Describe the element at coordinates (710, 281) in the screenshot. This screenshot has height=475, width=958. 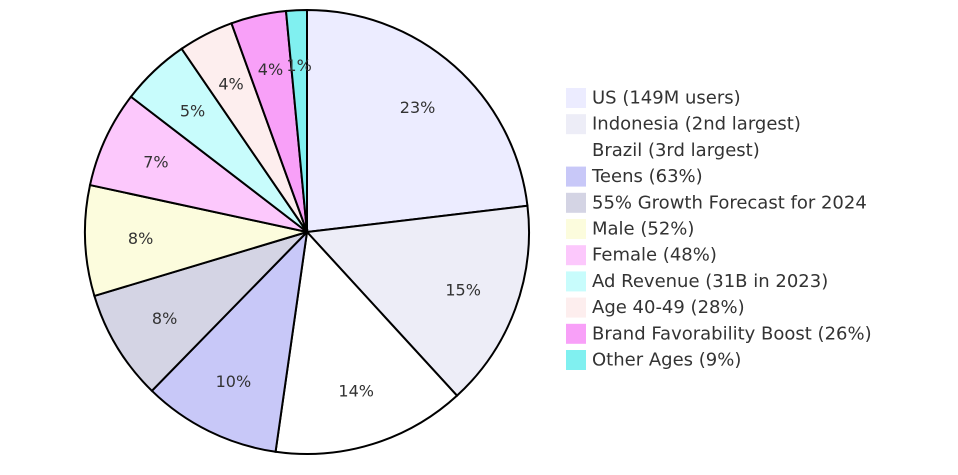
I see `legend-label-7: Ad Revenue (31B in 2023)` at that location.